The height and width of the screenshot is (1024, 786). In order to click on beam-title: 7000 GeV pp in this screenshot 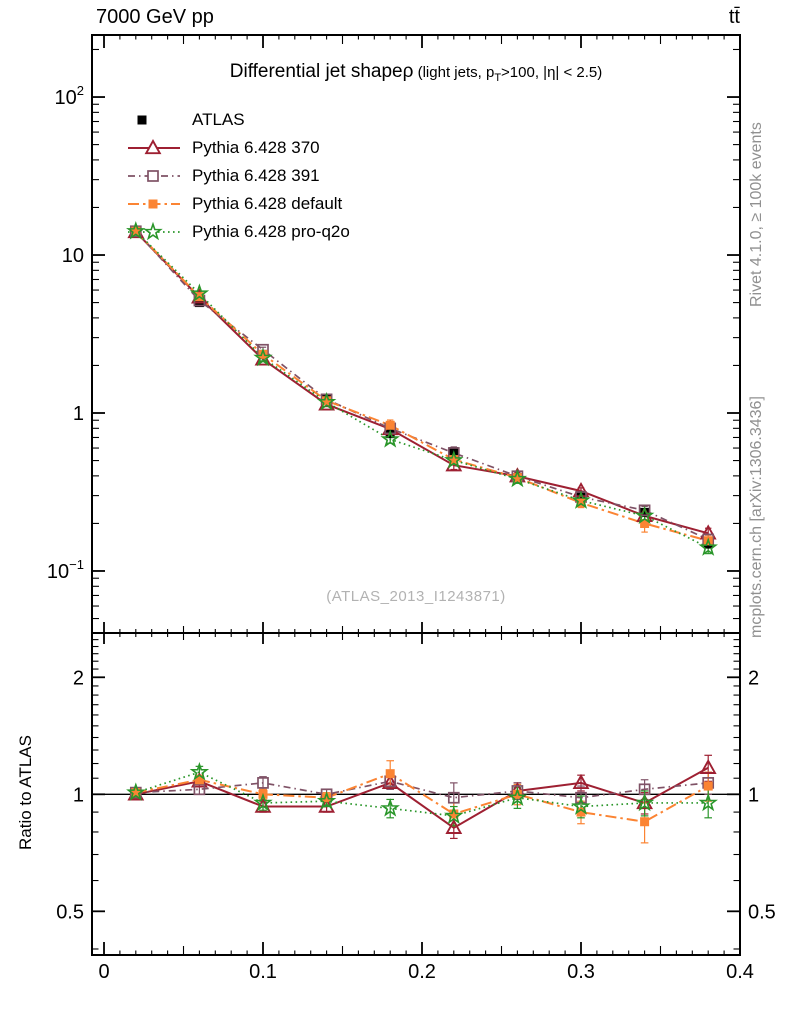, I will do `click(155, 17)`.